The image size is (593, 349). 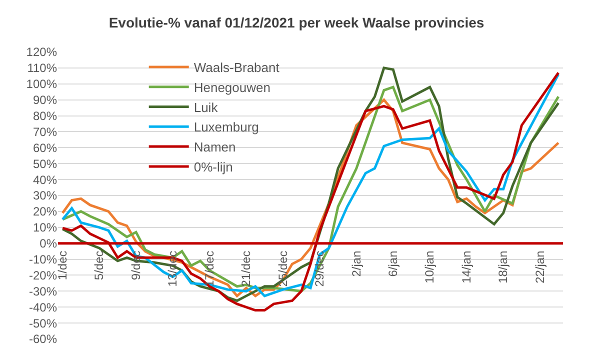 What do you see at coordinates (43, 291) in the screenshot?
I see `y-tick-label: -30%` at bounding box center [43, 291].